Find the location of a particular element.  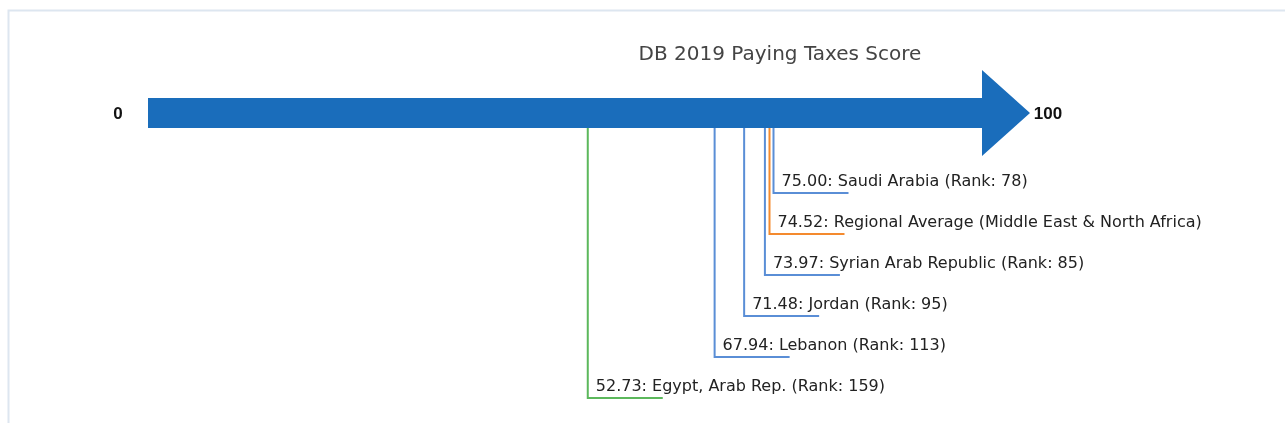

text: DB 2019 Paying Taxes Score is located at coordinates (780, 53).